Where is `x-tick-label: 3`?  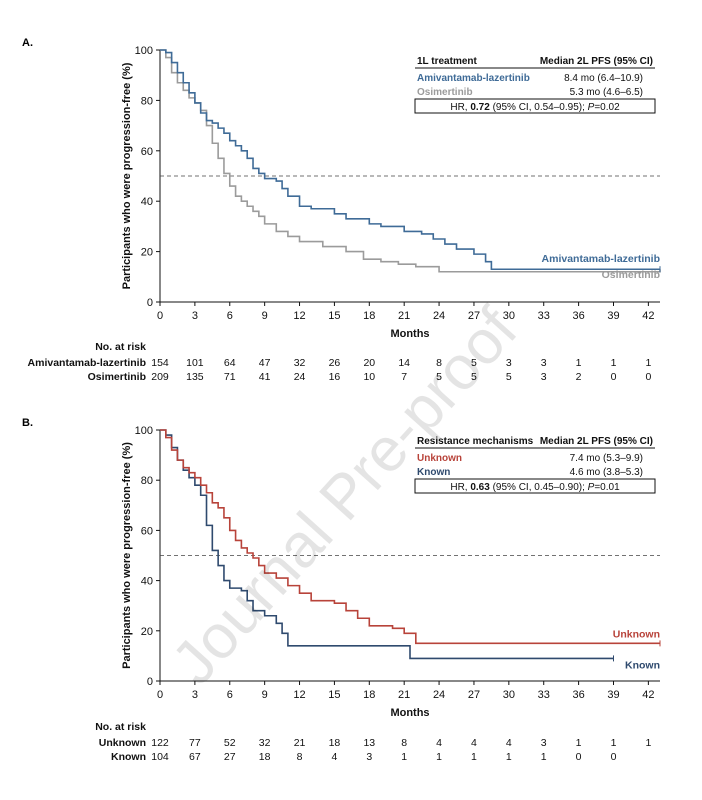 x-tick-label: 3 is located at coordinates (195, 316).